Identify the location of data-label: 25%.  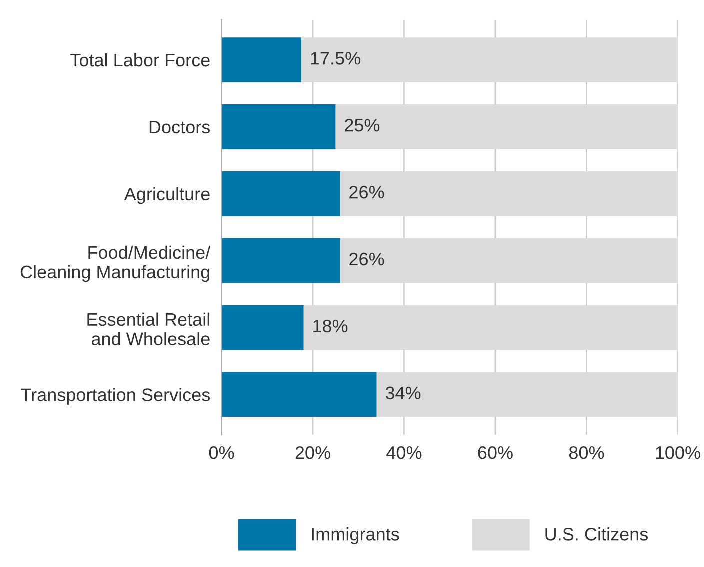
(362, 125).